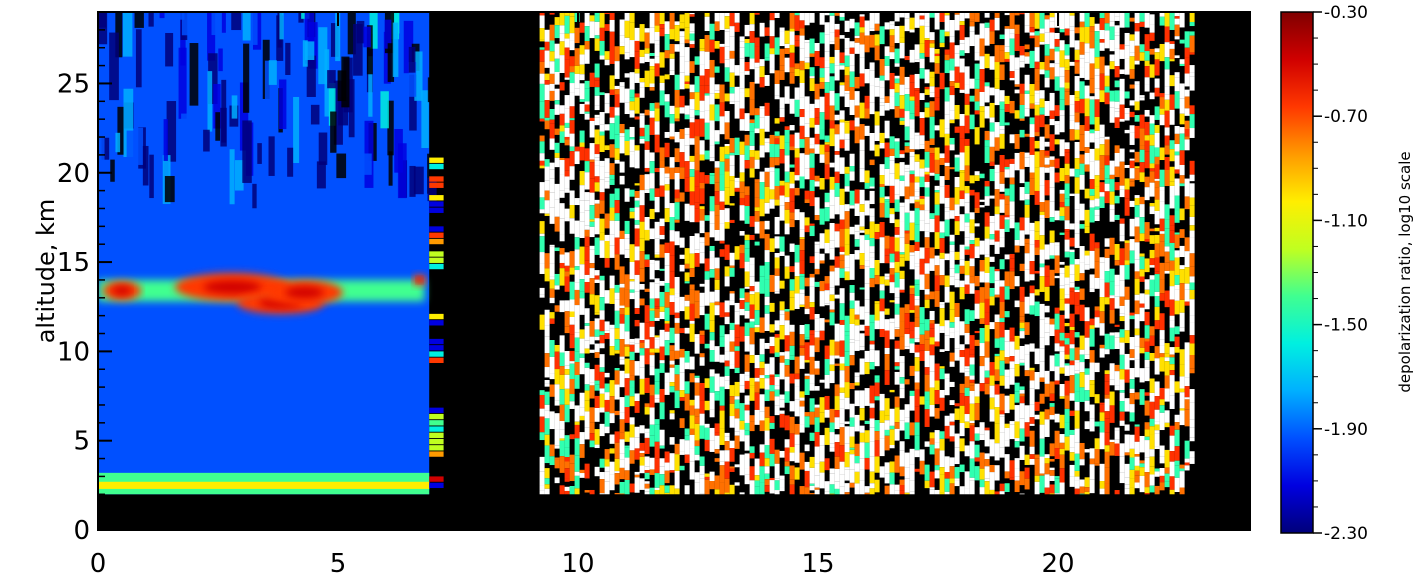 The width and height of the screenshot is (1419, 582). I want to click on column-cell, so click(436, 166).